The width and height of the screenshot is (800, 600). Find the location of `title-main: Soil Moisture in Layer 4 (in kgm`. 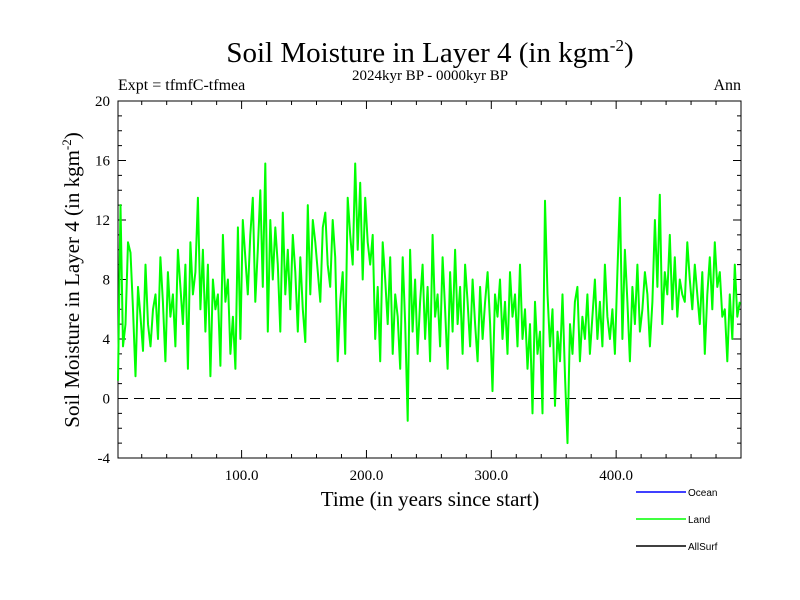

title-main: Soil Moisture in Layer 4 (in kgm is located at coordinates (418, 53).